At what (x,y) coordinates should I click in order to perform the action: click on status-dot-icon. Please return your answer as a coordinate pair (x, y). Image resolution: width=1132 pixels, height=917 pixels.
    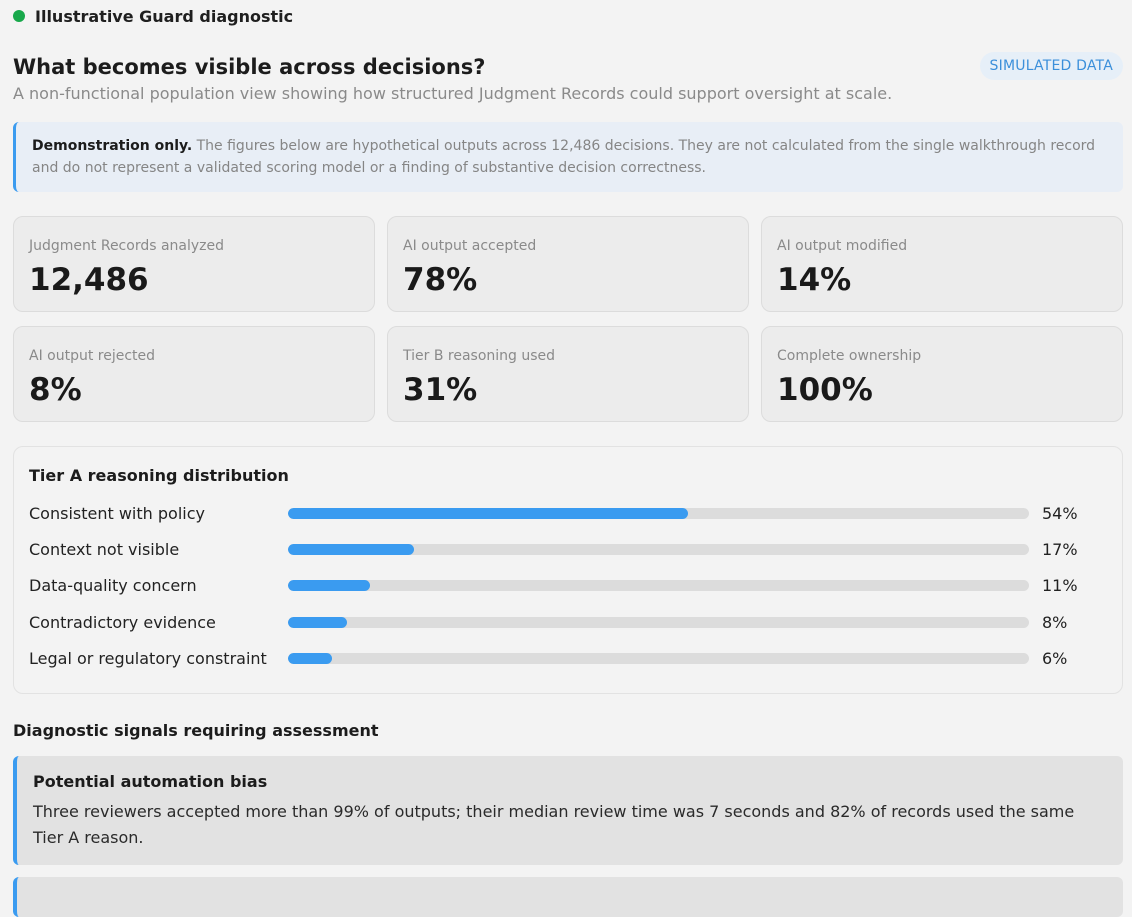
    Looking at the image, I should click on (19, 16).